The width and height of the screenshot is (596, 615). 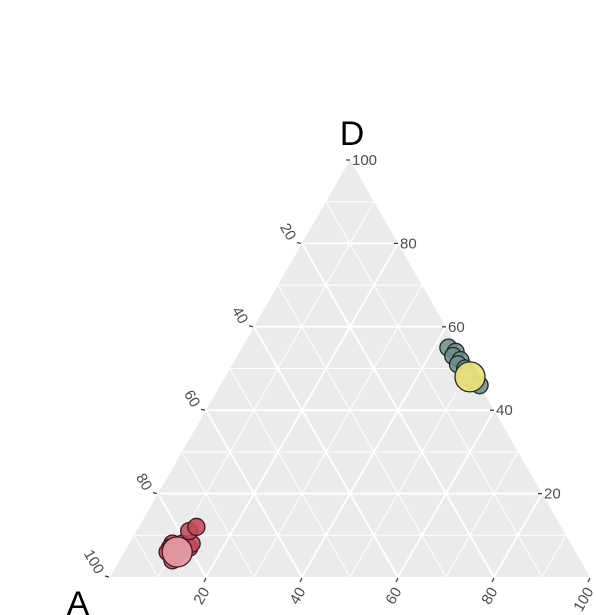 What do you see at coordinates (456, 327) in the screenshot?
I see `tick-label-d-60: 60` at bounding box center [456, 327].